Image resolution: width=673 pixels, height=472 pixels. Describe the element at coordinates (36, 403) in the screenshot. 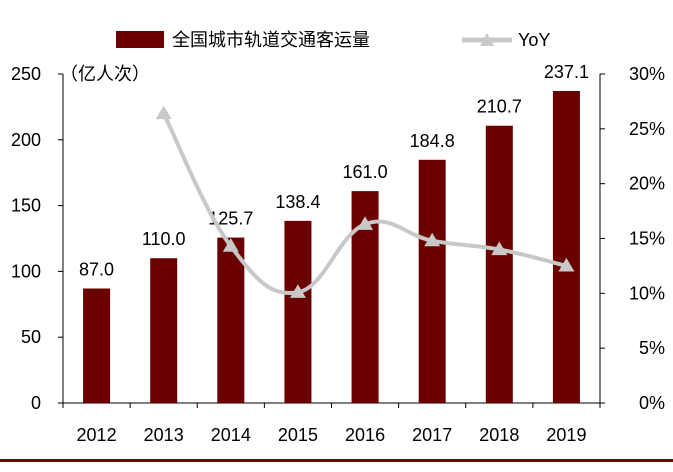

I see `y-tick-label: 0` at that location.